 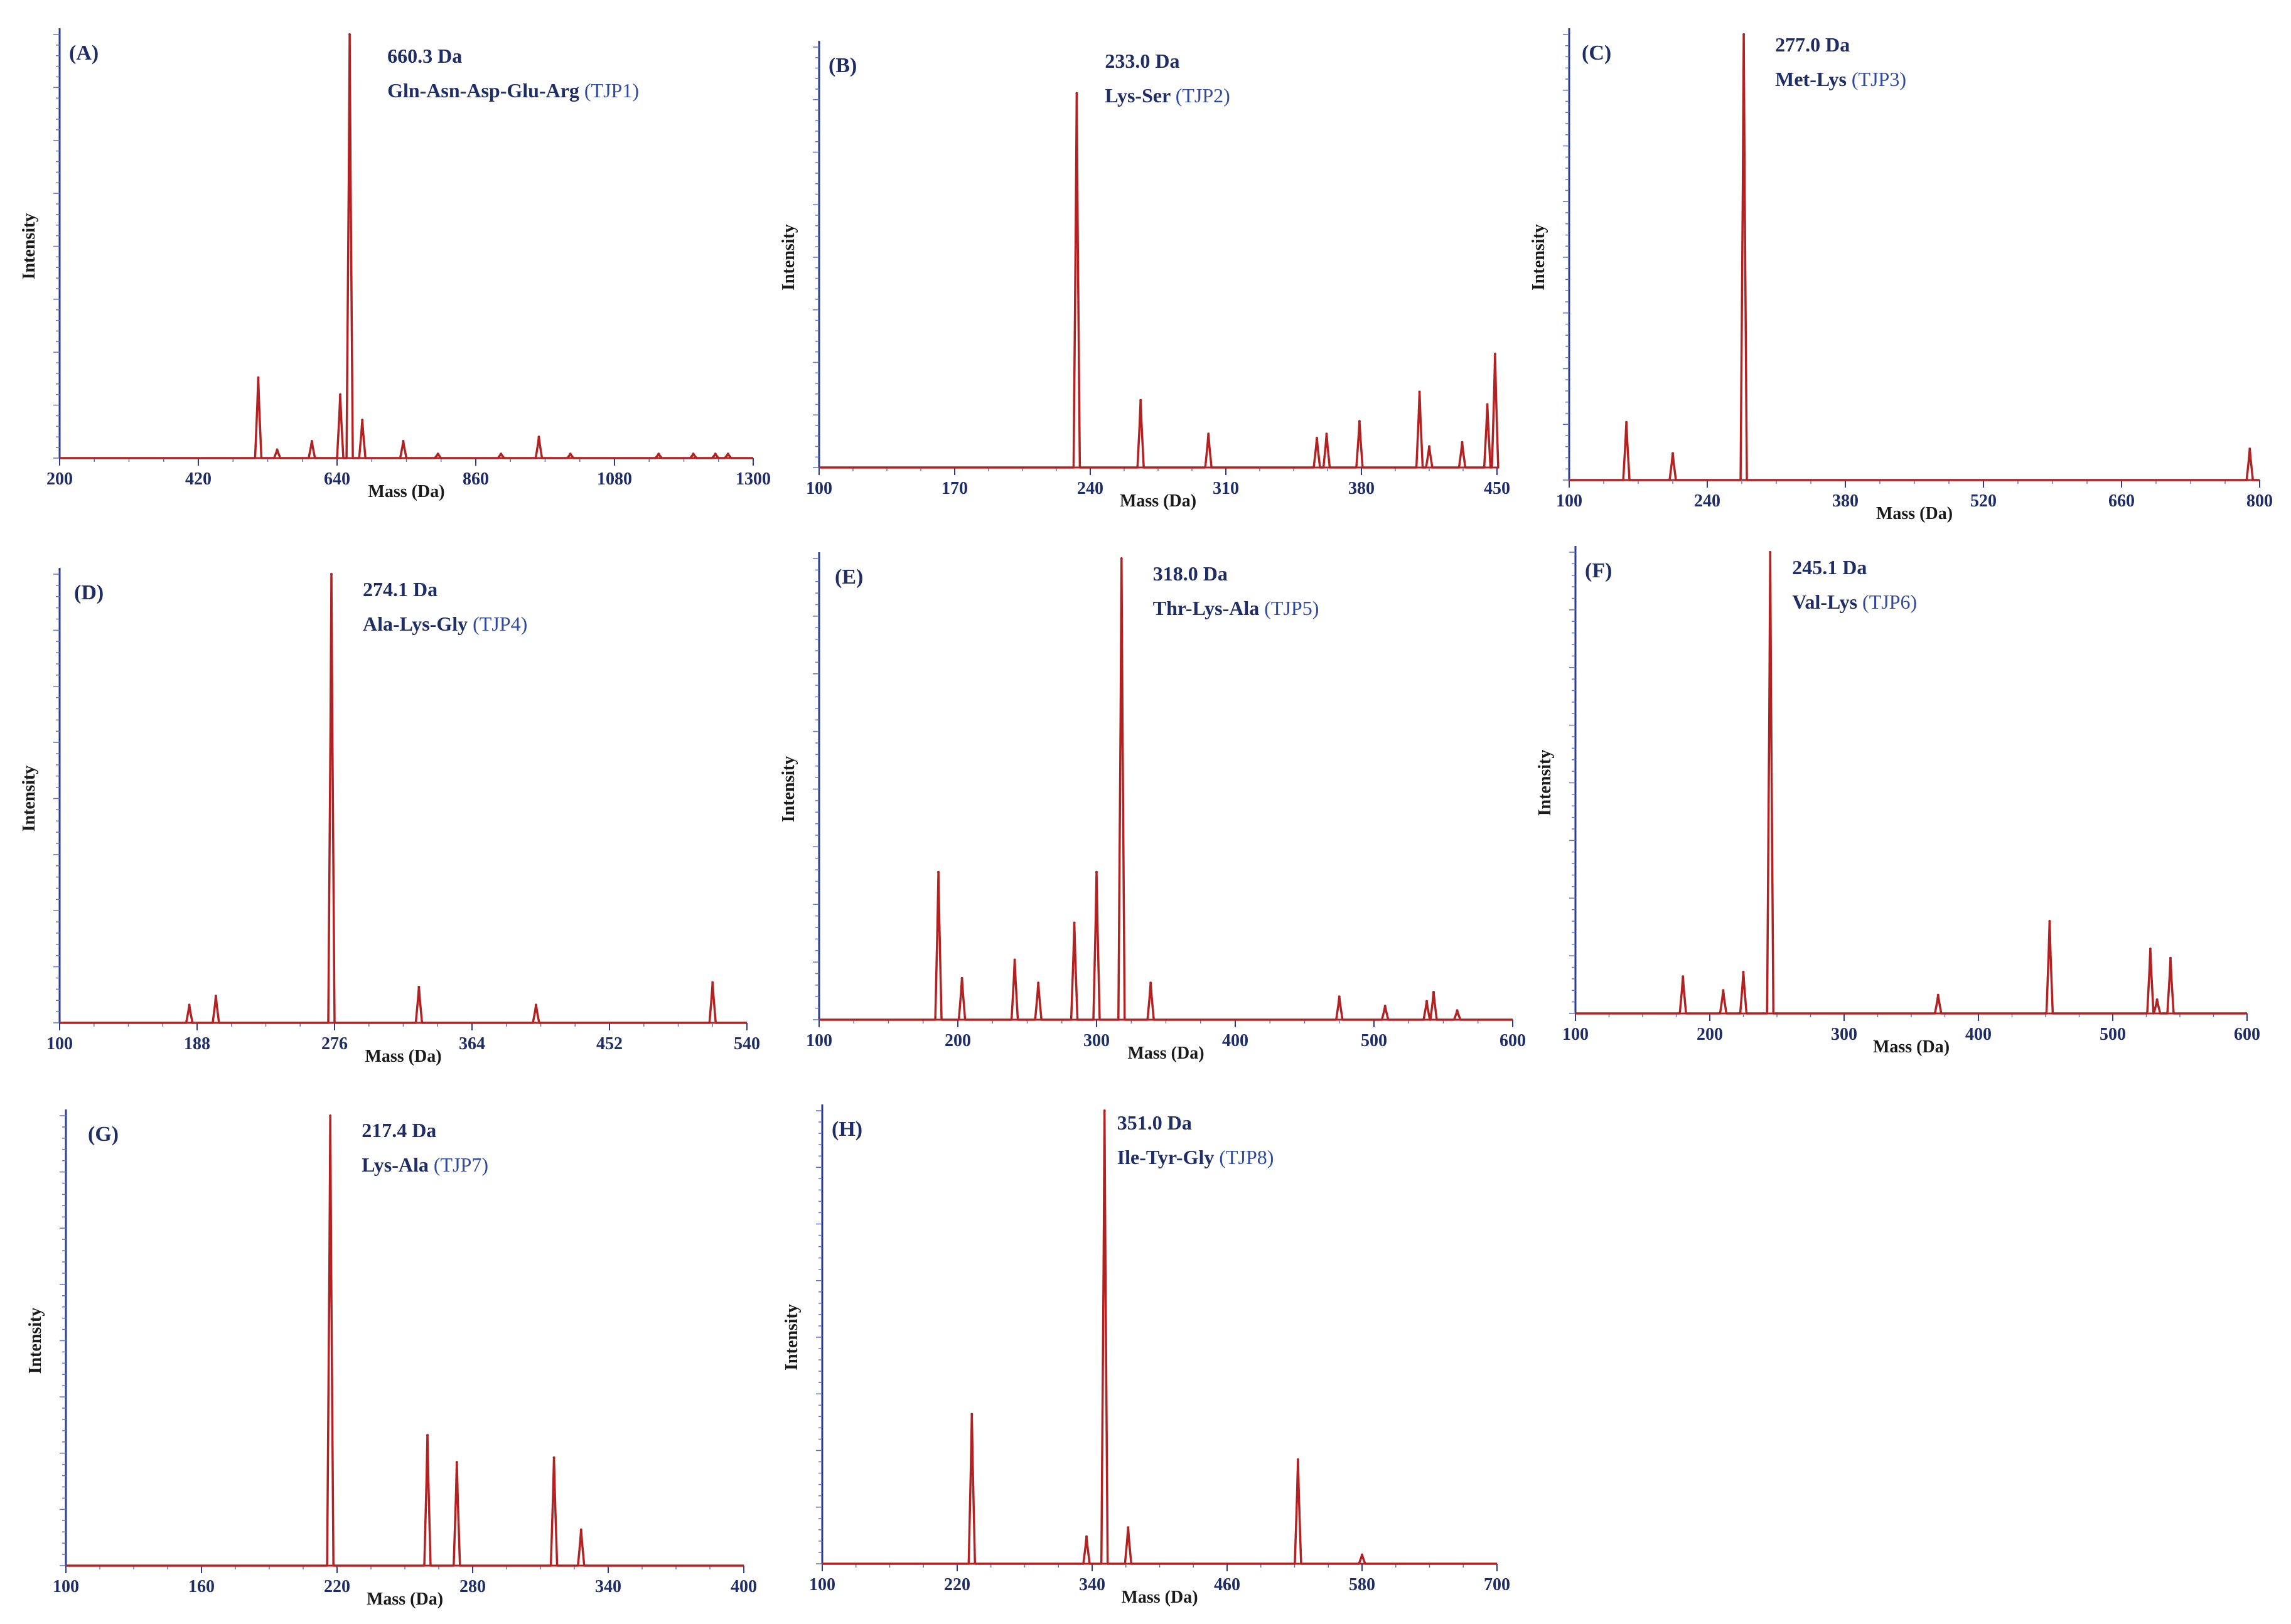 I want to click on x-tick-label: 460, so click(x=1227, y=1585).